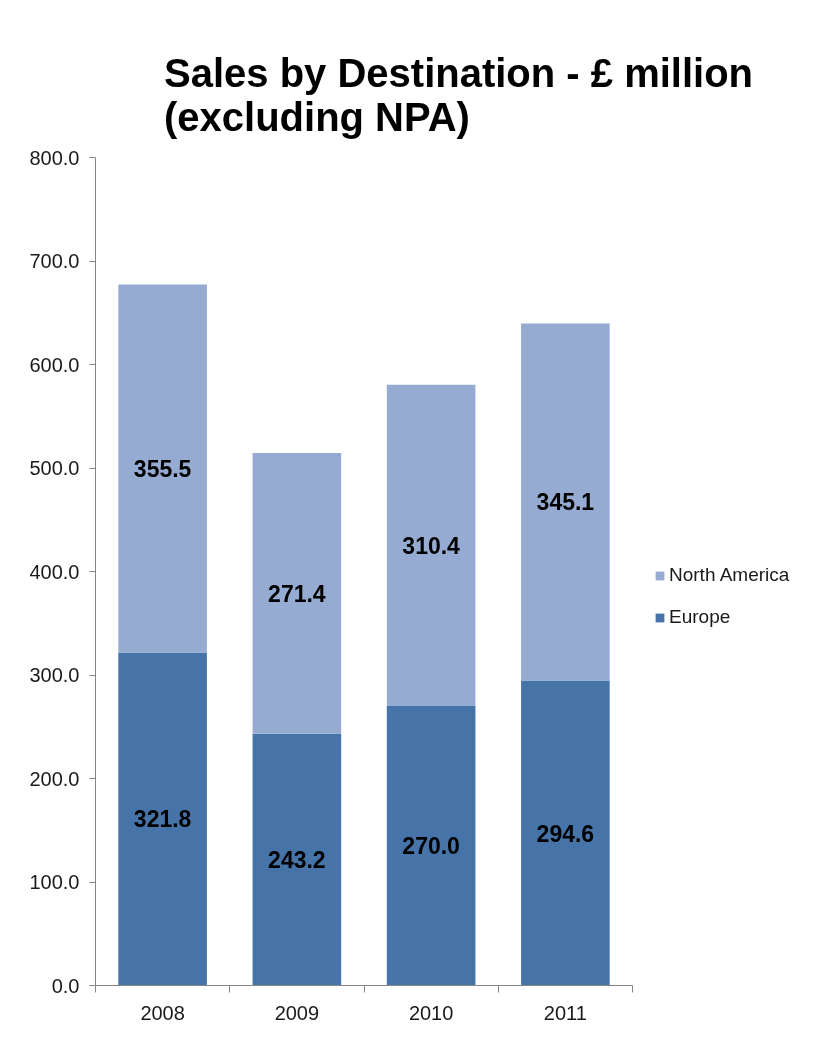 The image size is (831, 1041). I want to click on y-tick-label: 0.0, so click(65, 985).